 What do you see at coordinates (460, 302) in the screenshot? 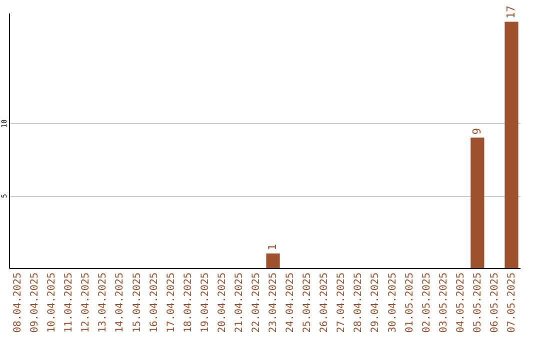
I see `x-tick-label: 04.05.2025` at bounding box center [460, 302].